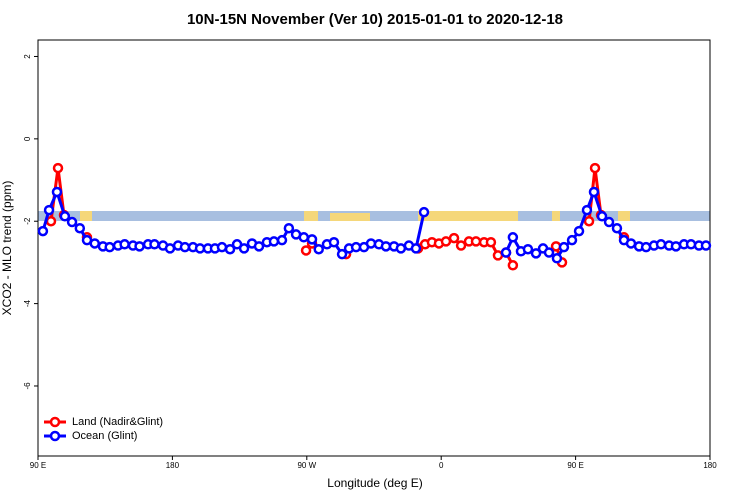  What do you see at coordinates (27, 304) in the screenshot?
I see `y-tick-label: -4` at bounding box center [27, 304].